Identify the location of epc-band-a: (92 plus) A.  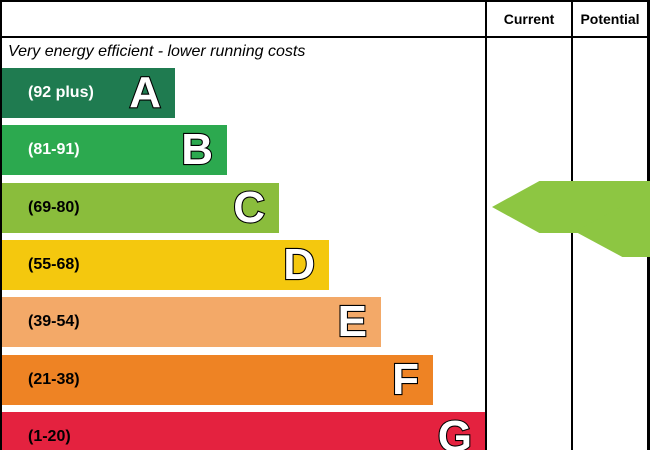
(88, 93).